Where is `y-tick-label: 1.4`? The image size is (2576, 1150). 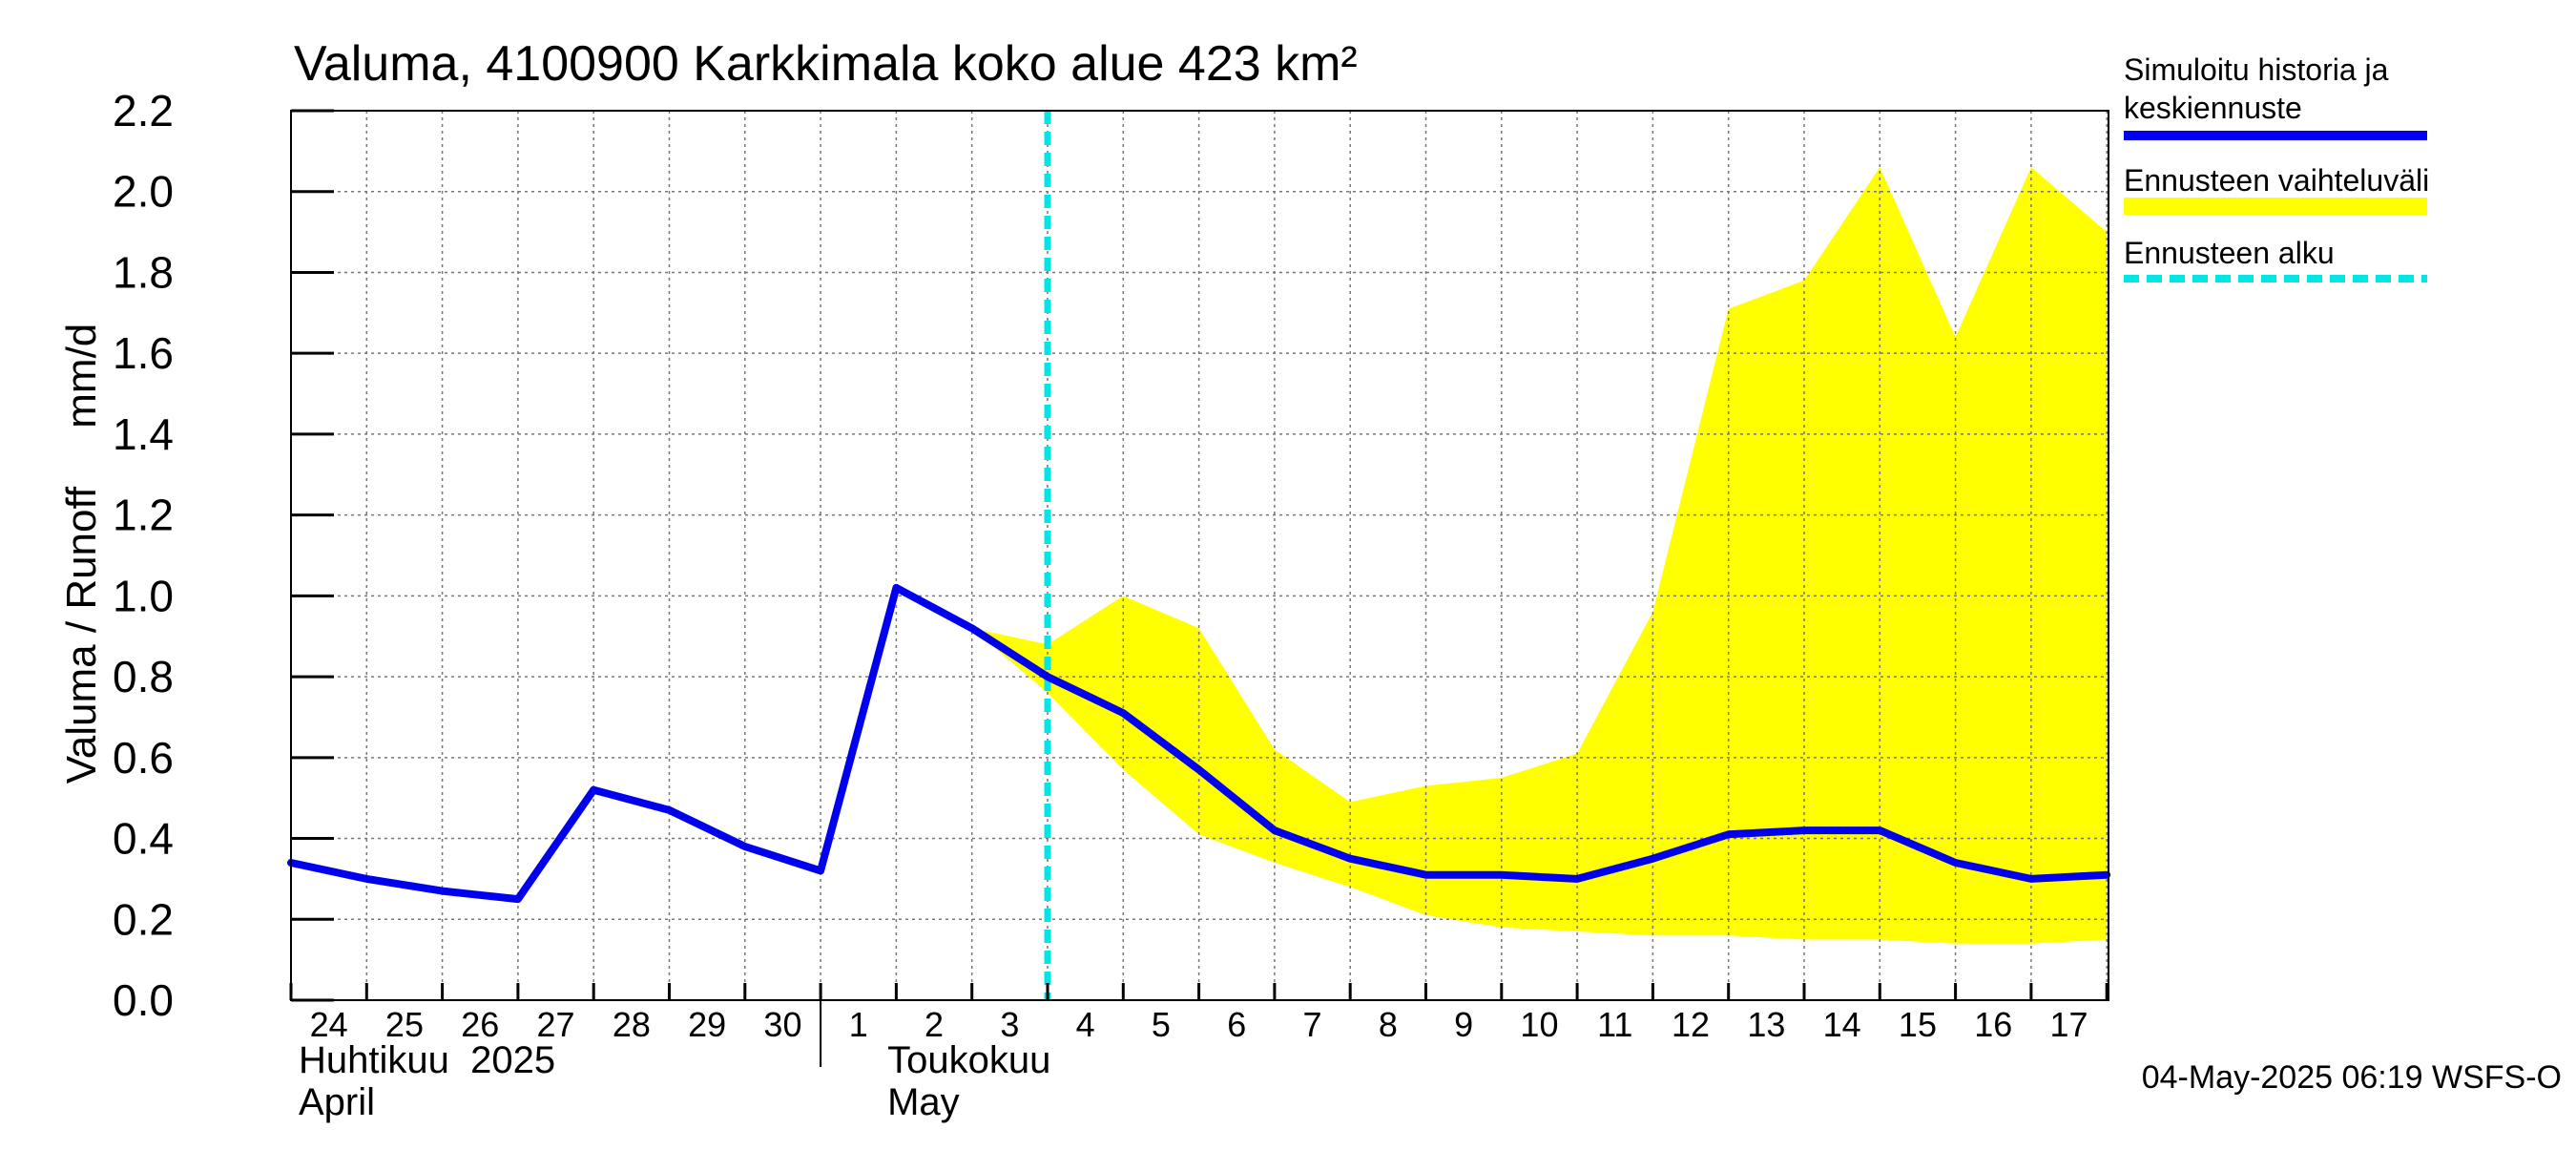 y-tick-label: 1.4 is located at coordinates (143, 434).